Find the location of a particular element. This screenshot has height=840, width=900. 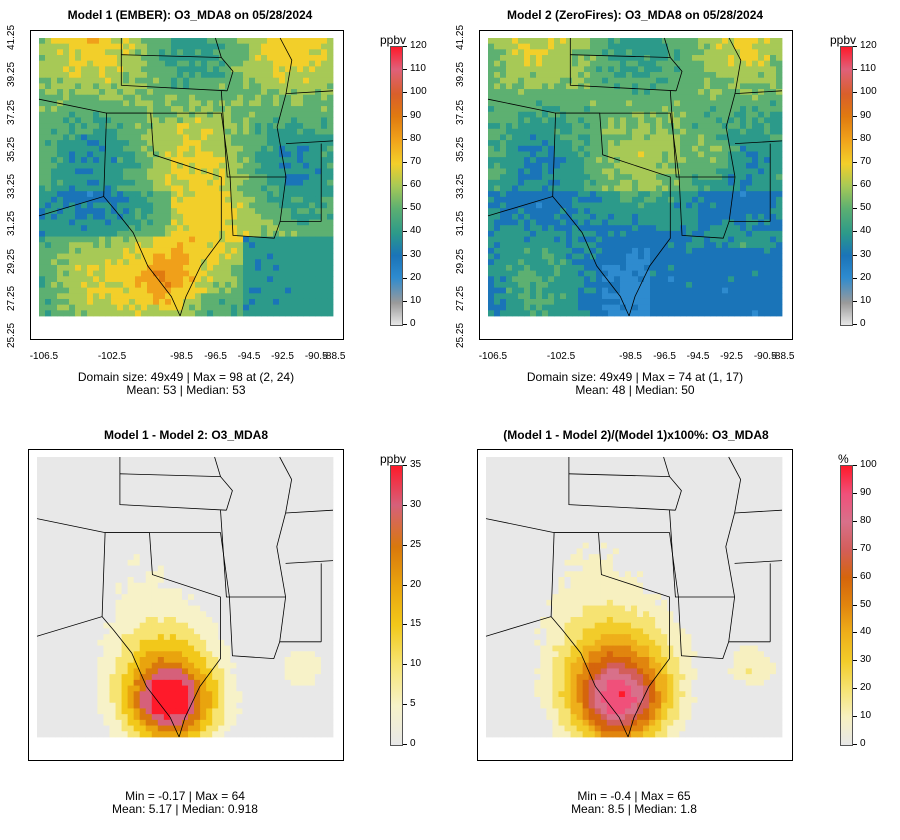

colorbar-tick-label: 90 is located at coordinates (866, 492).